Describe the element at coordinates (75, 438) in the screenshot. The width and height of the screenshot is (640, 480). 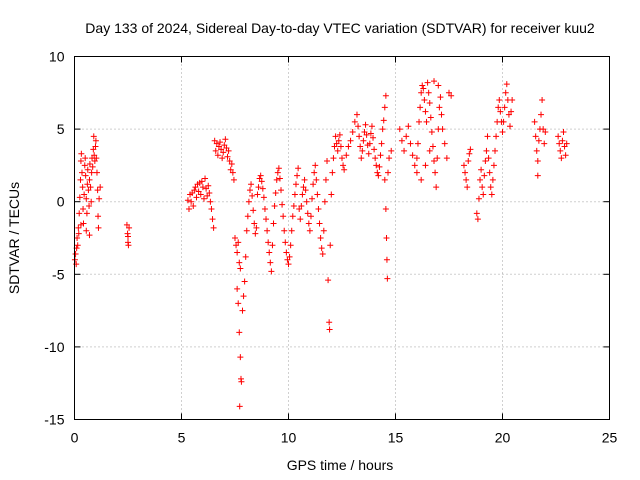
I see `x-tick-label: 0` at that location.